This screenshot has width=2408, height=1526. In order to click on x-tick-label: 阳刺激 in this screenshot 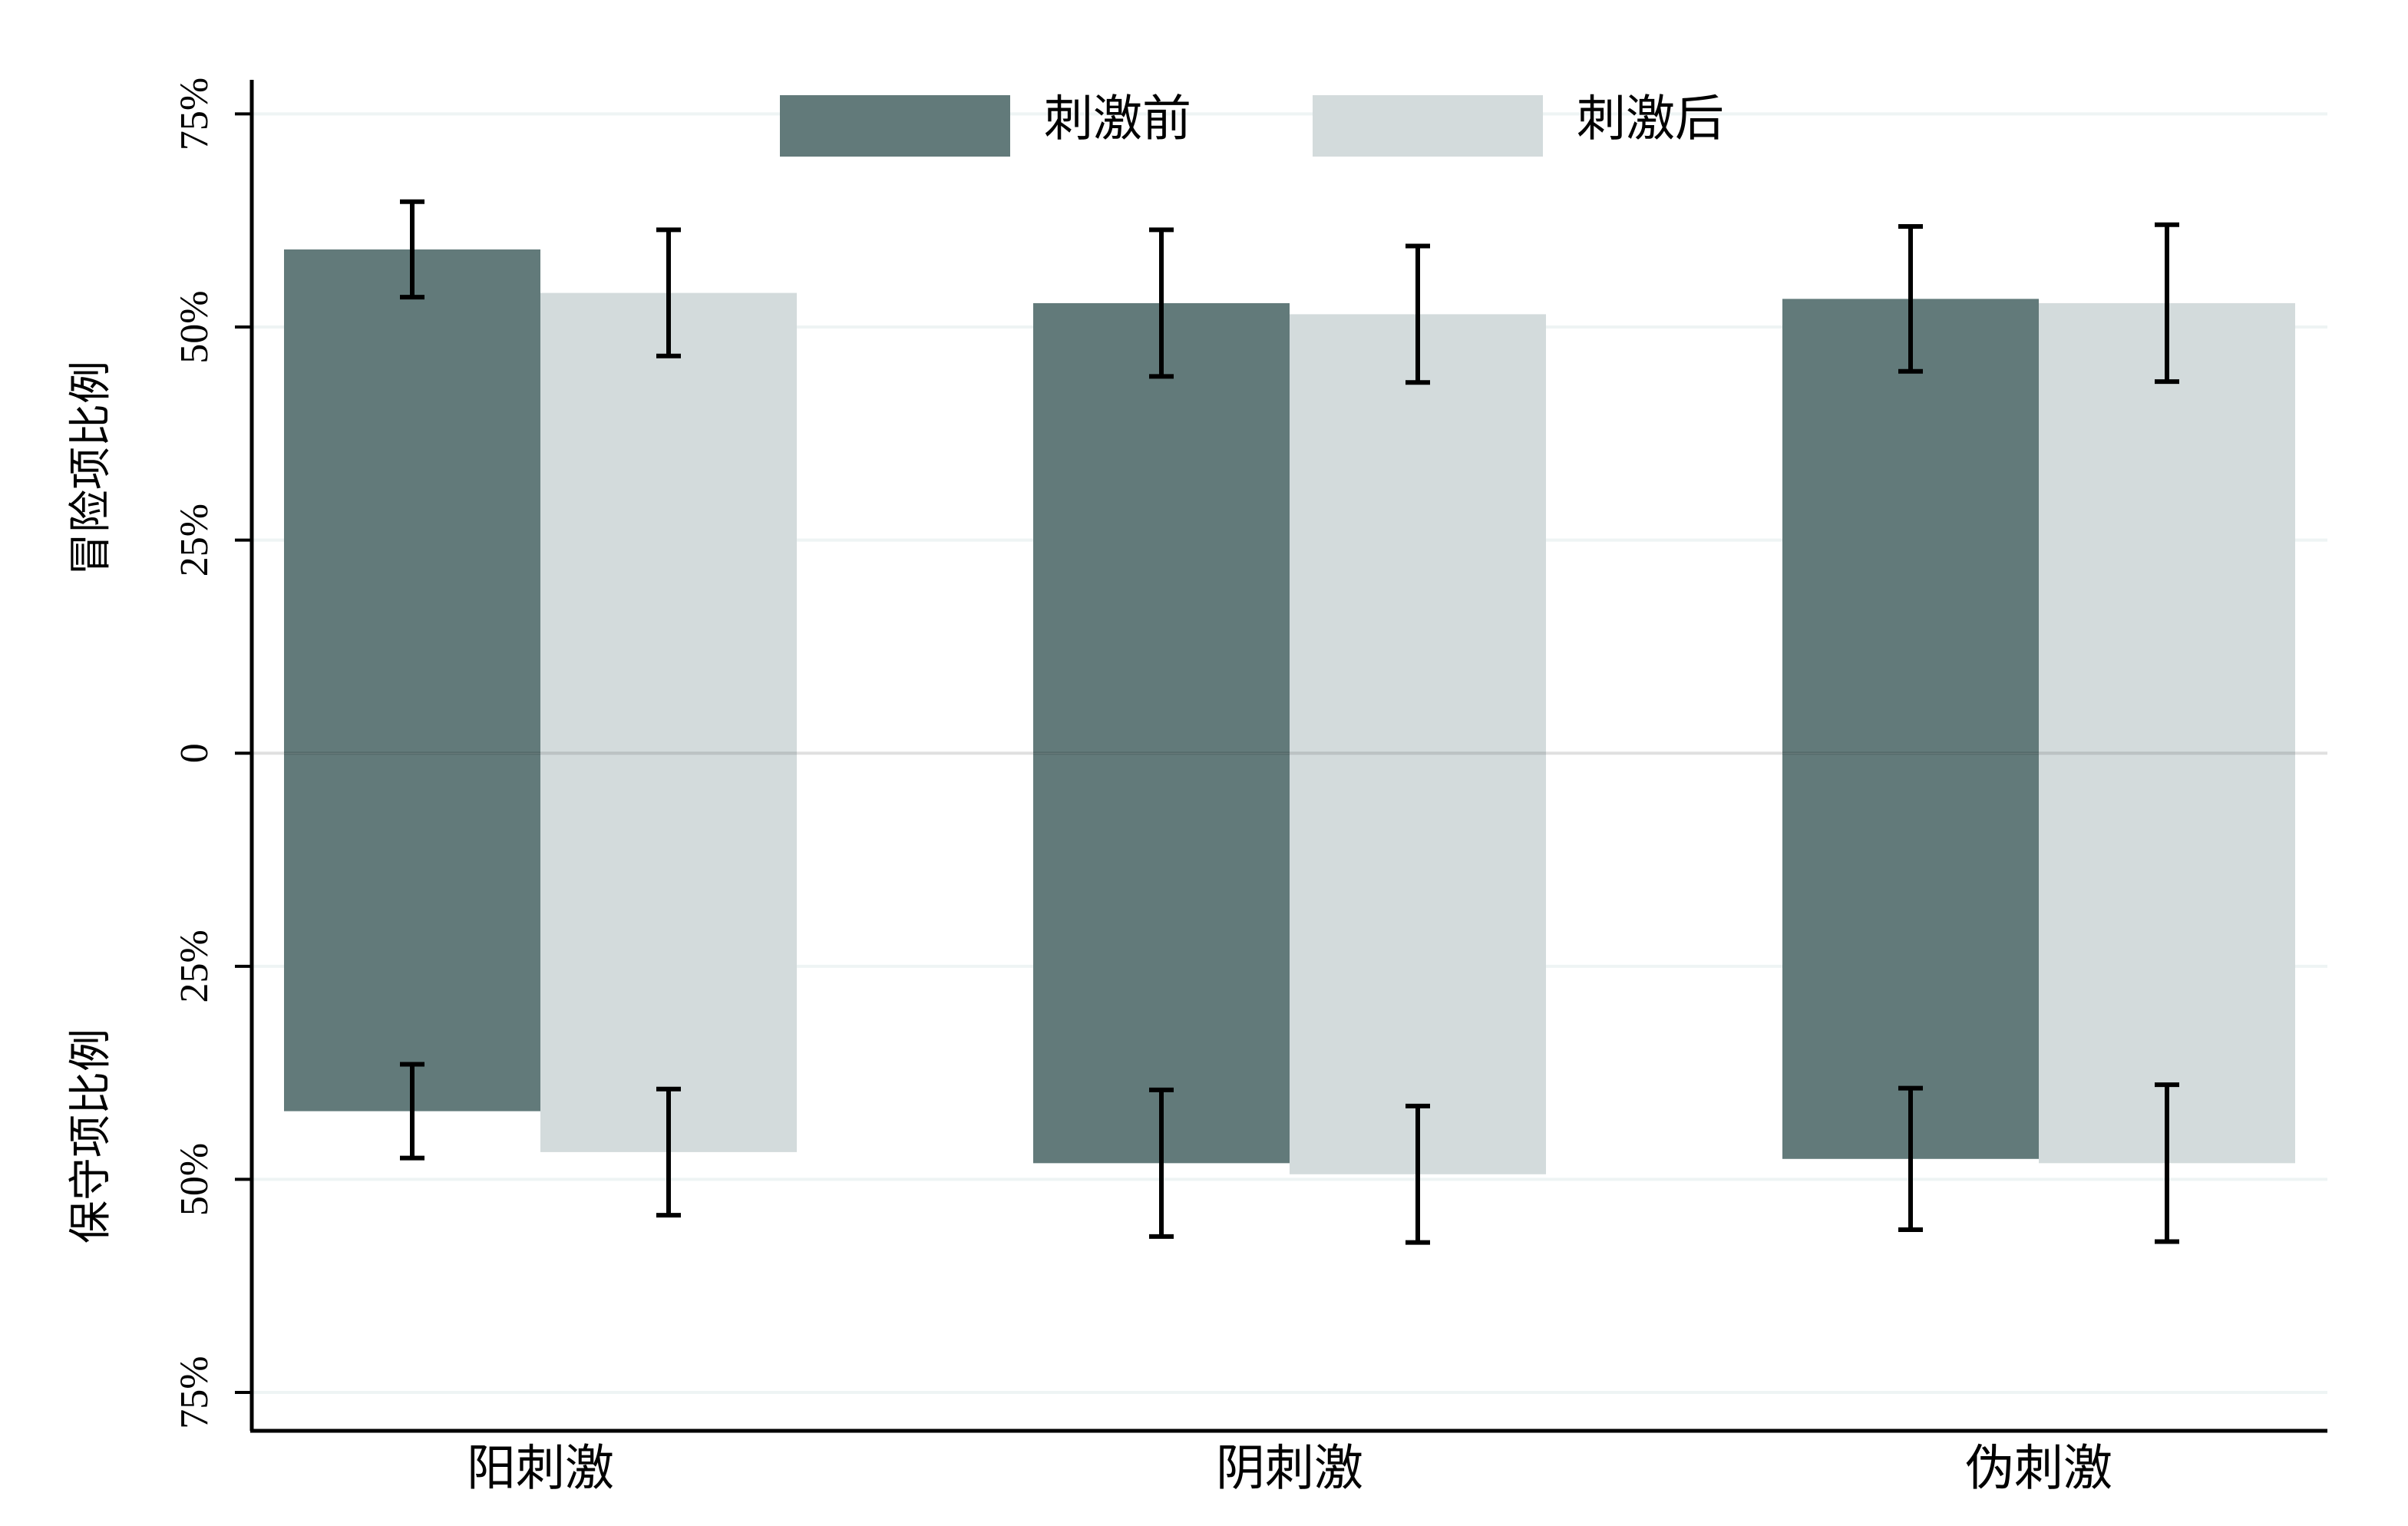, I will do `click(541, 1469)`.